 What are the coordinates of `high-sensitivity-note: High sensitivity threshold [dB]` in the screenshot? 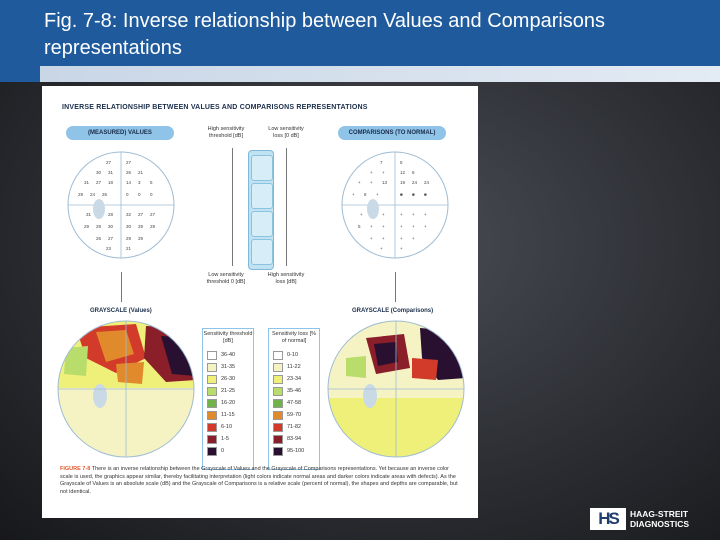 It's located at (226, 132).